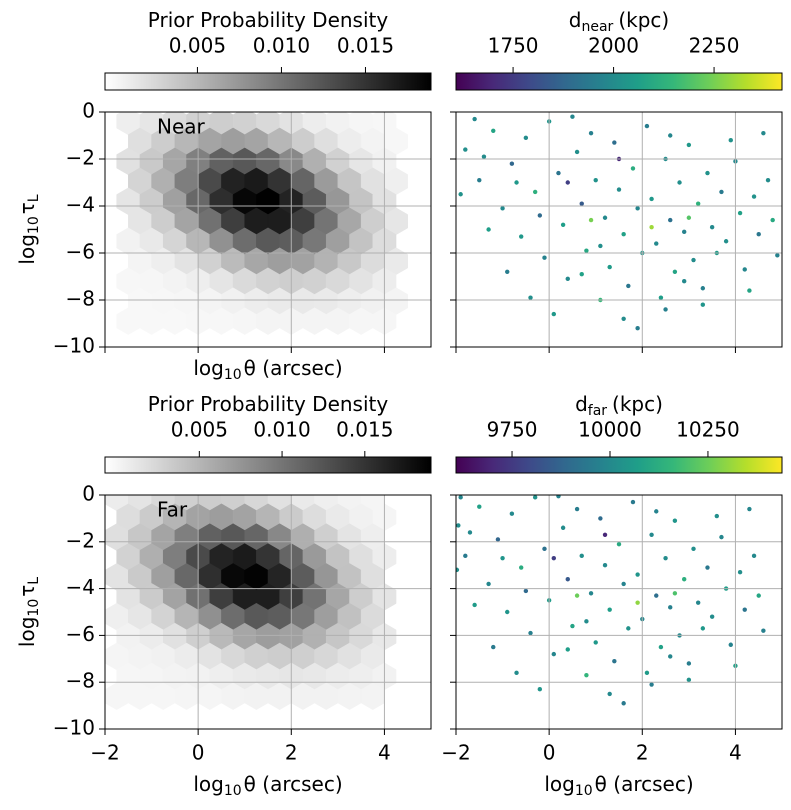 The height and width of the screenshot is (810, 791). Describe the element at coordinates (613, 46) in the screenshot. I see `colorbar-tick-label: 2000` at that location.